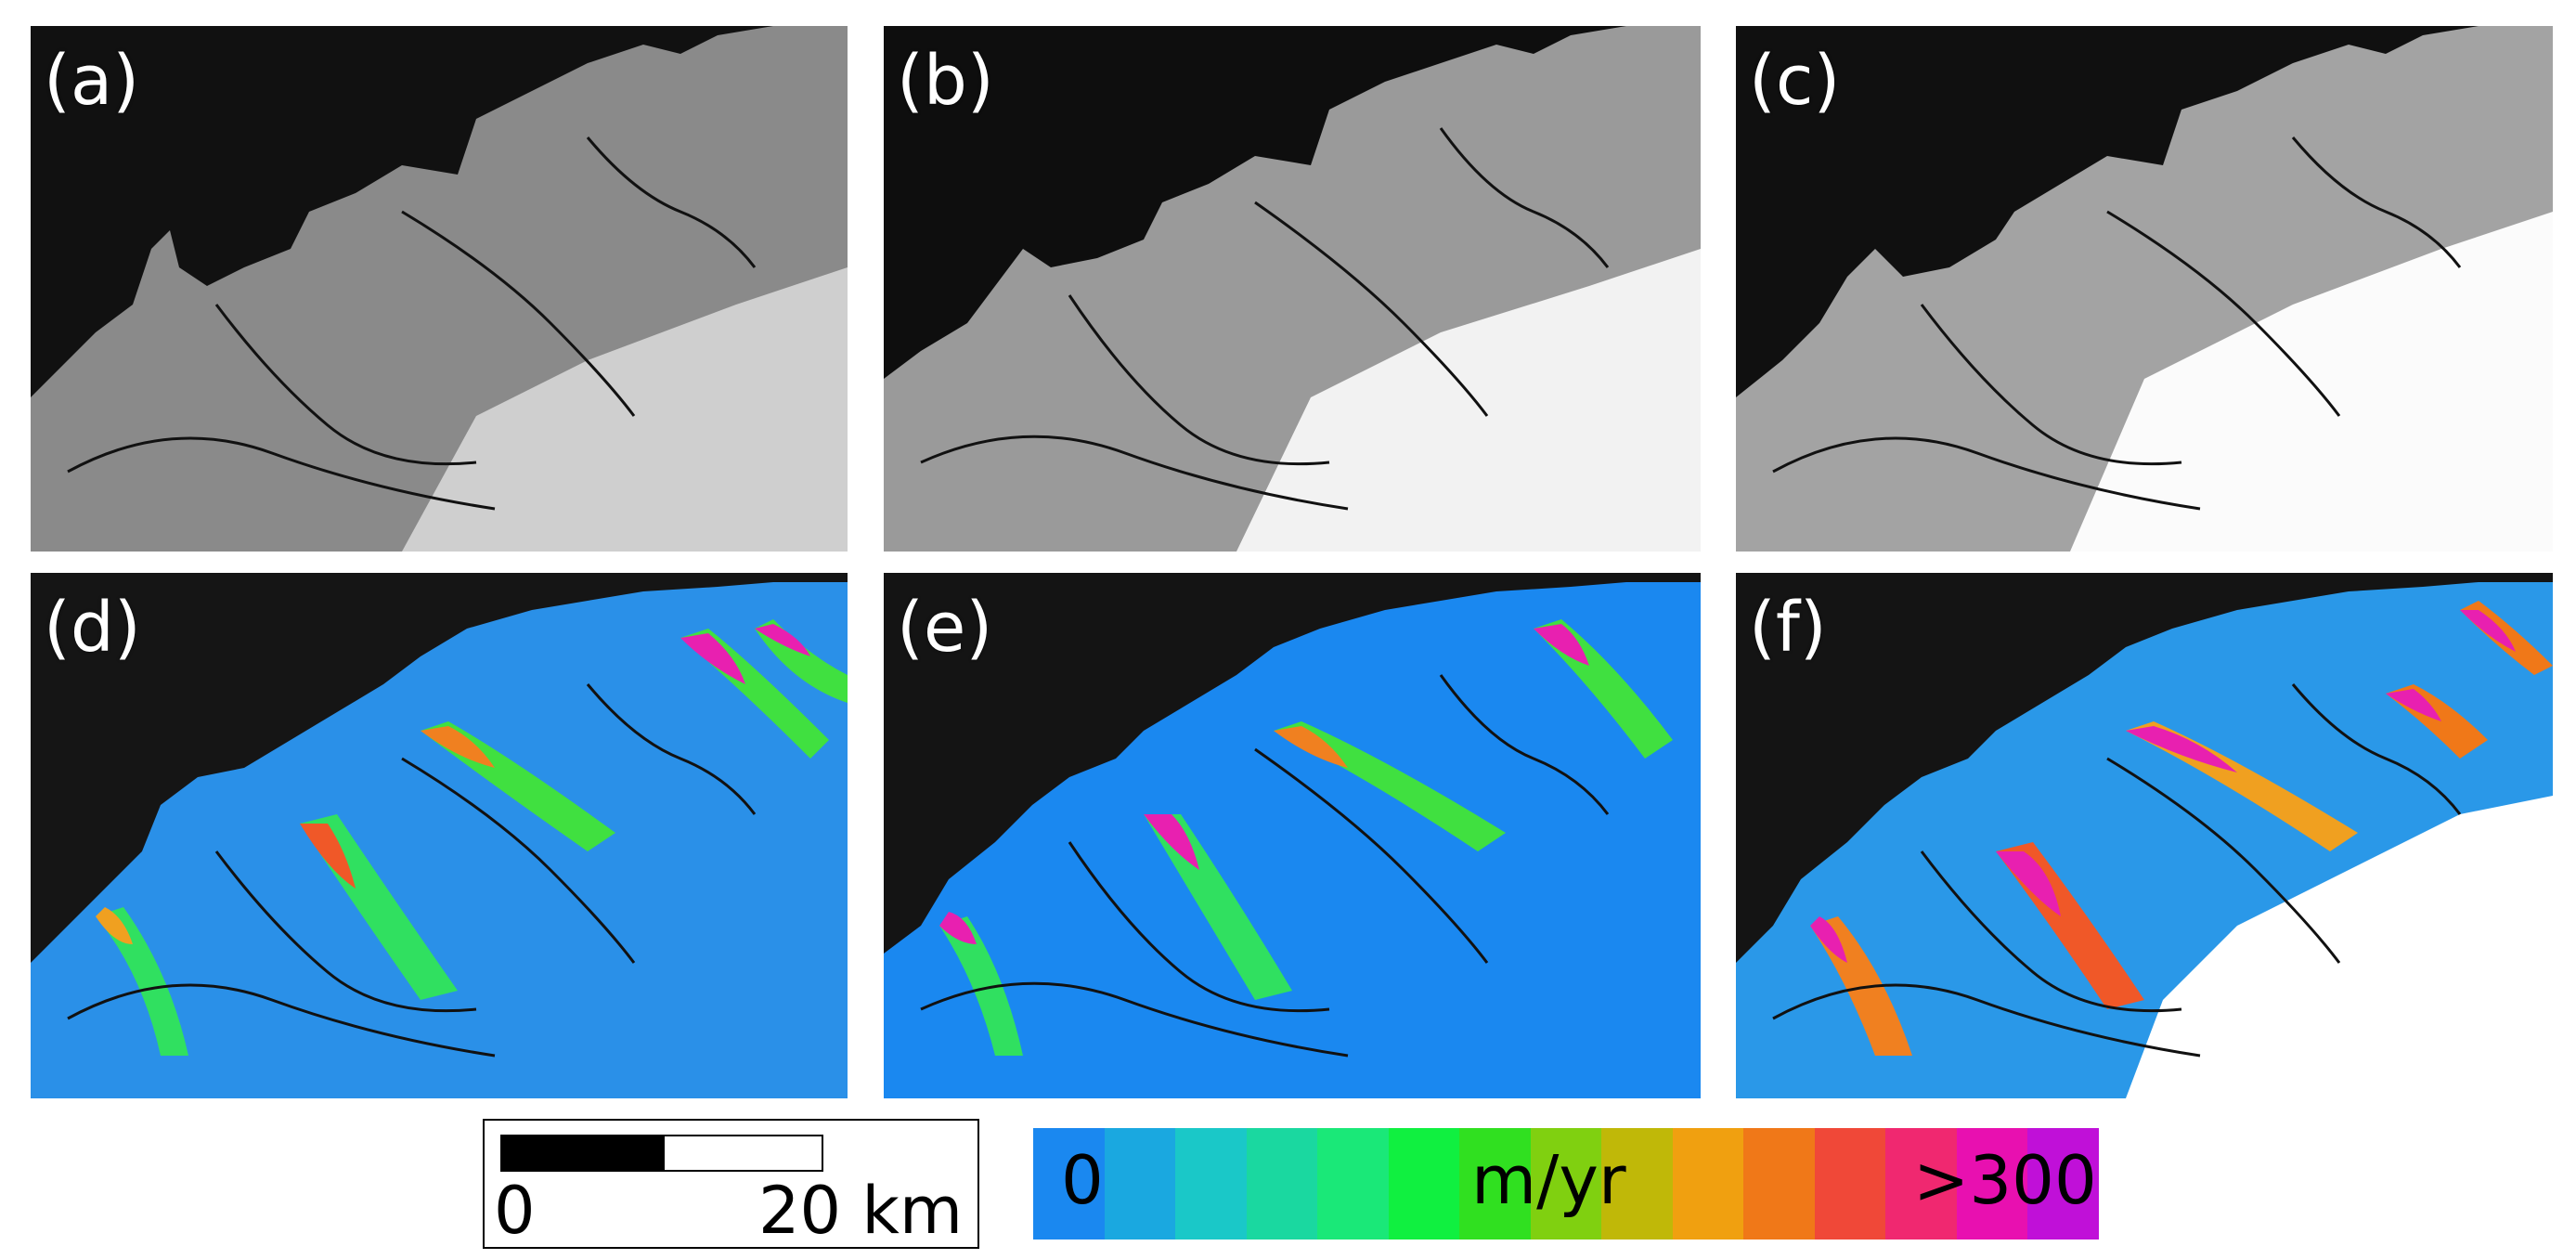 Image resolution: width=2576 pixels, height=1259 pixels. What do you see at coordinates (92, 81) in the screenshot?
I see `panel-label: (a)` at bounding box center [92, 81].